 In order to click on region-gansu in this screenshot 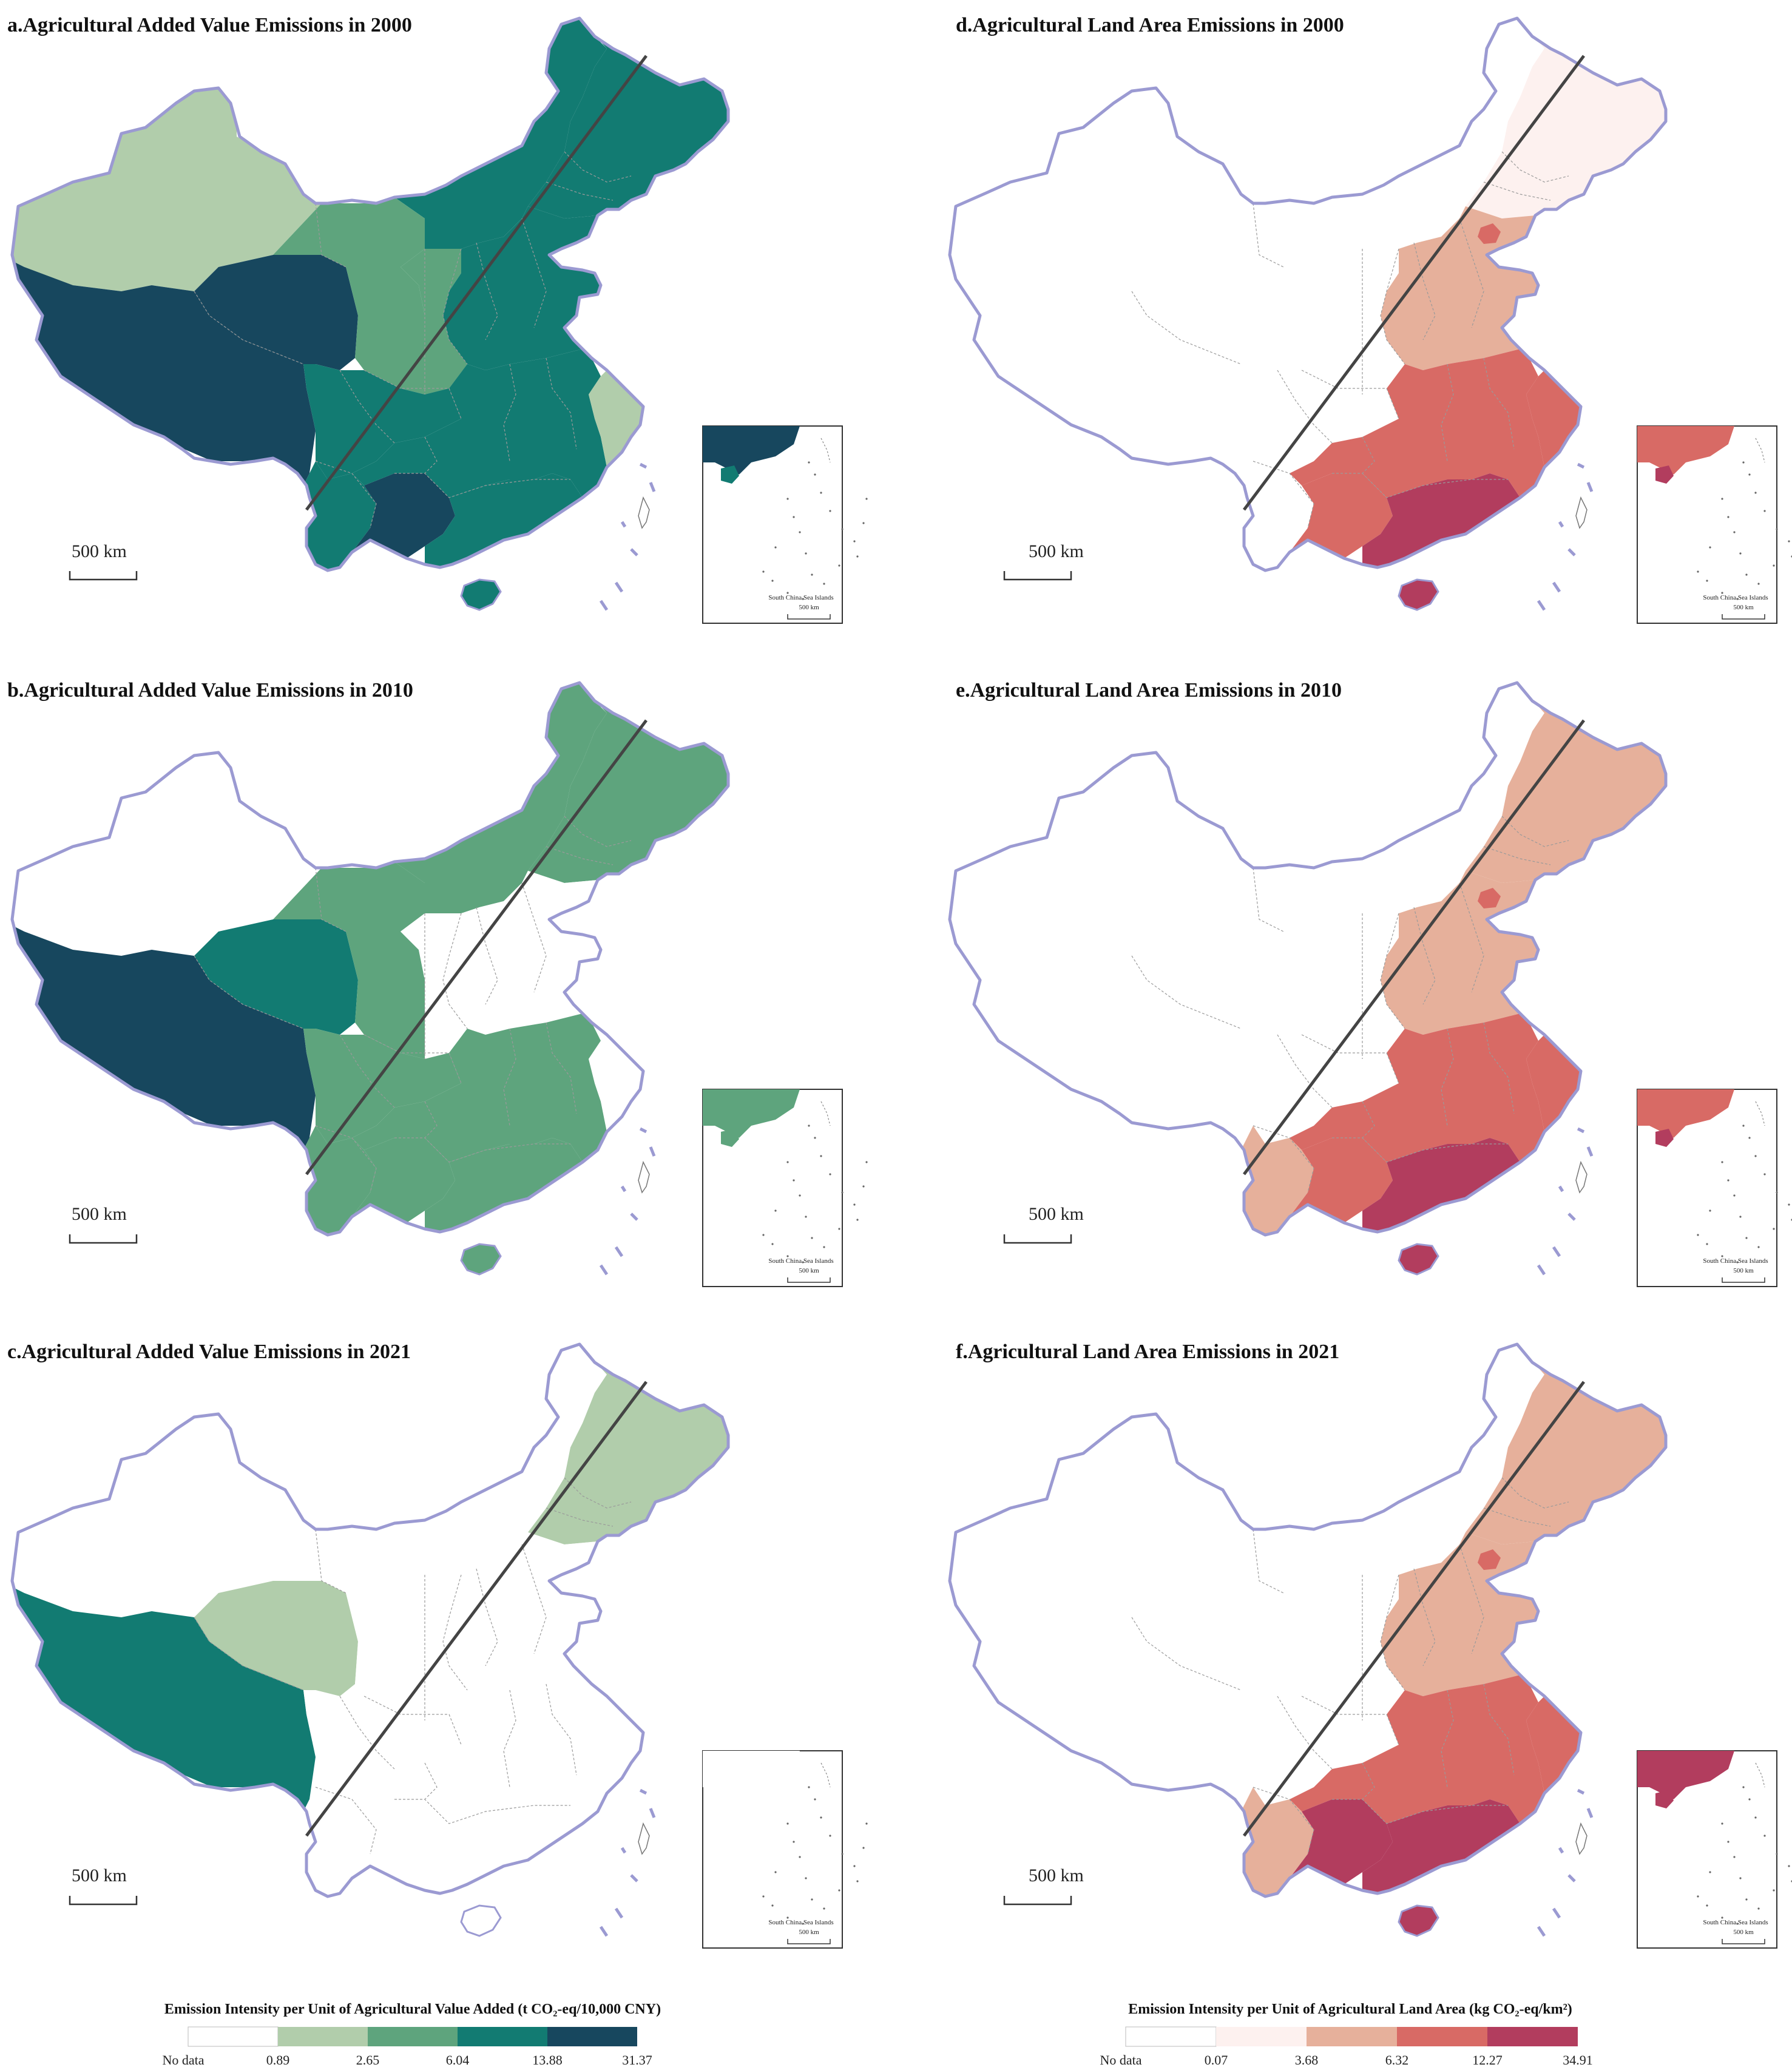, I will do `click(1308, 960)`.